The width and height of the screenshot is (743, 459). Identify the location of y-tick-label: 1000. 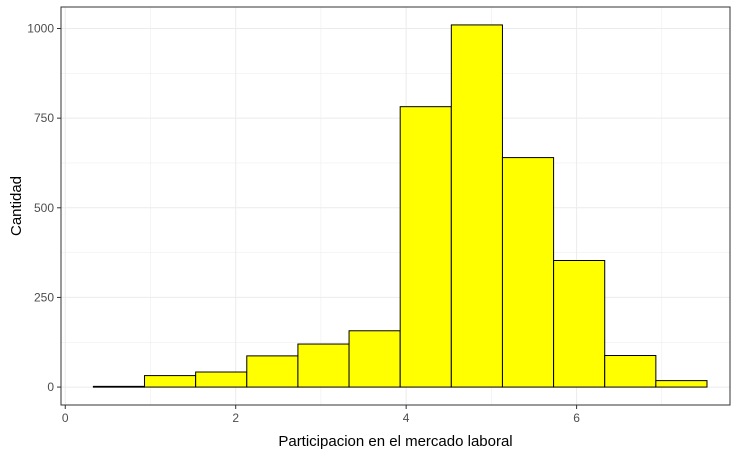
(40, 29).